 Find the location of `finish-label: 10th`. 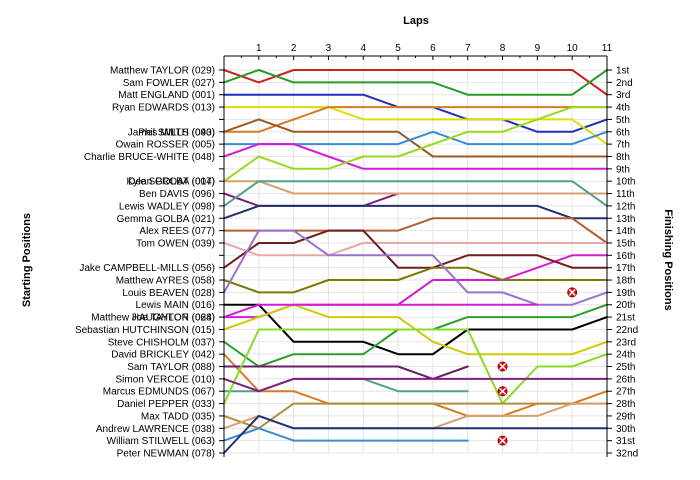

finish-label: 10th is located at coordinates (625, 182).